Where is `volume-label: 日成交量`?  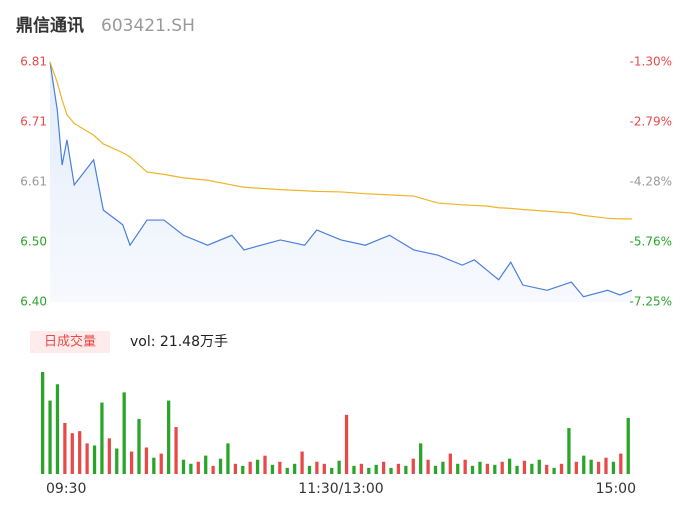 volume-label: 日成交量 is located at coordinates (70, 342).